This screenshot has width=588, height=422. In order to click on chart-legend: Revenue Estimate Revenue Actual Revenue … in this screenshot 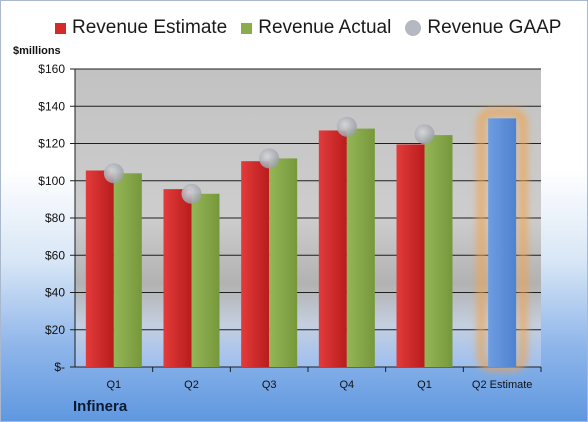, I will do `click(315, 28)`.